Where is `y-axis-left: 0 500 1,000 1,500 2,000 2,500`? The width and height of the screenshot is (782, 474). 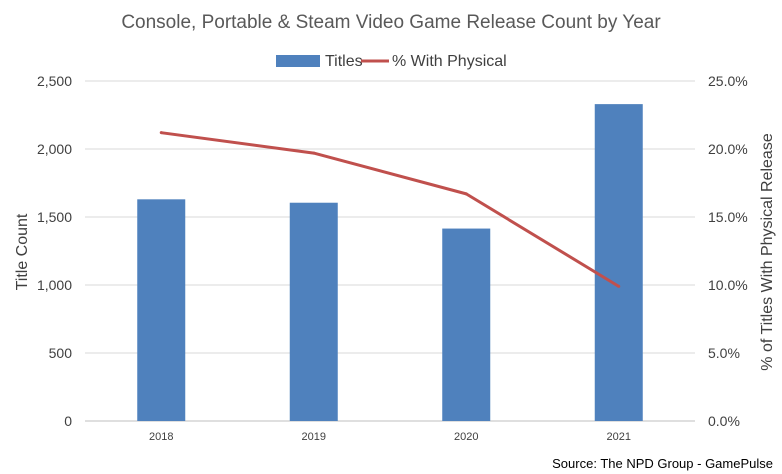 y-axis-left: 0 500 1,000 1,500 2,000 2,500 is located at coordinates (54, 251).